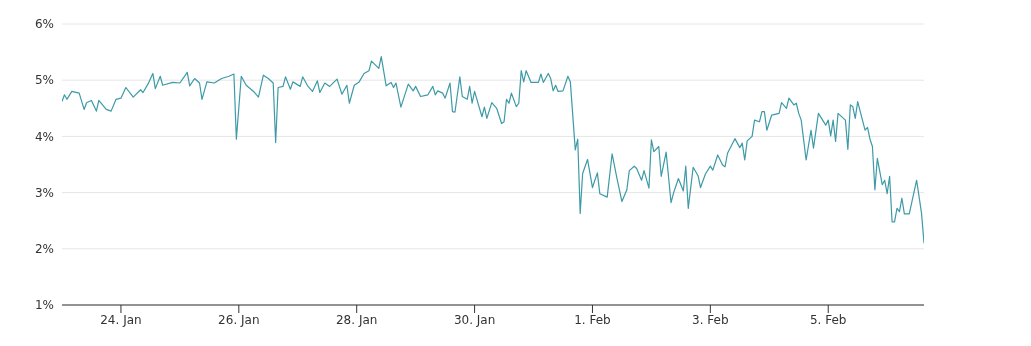 Image resolution: width=1031 pixels, height=346 pixels. Describe the element at coordinates (474, 319) in the screenshot. I see `x-tick-label: 30. Jan` at that location.